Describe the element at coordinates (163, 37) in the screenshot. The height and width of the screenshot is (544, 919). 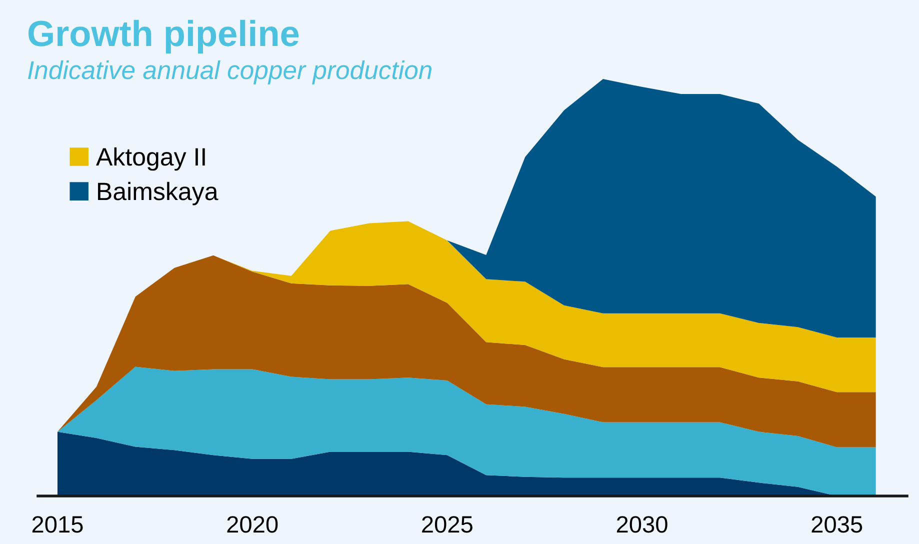
I see `chart-title: Growth pipeline` at that location.